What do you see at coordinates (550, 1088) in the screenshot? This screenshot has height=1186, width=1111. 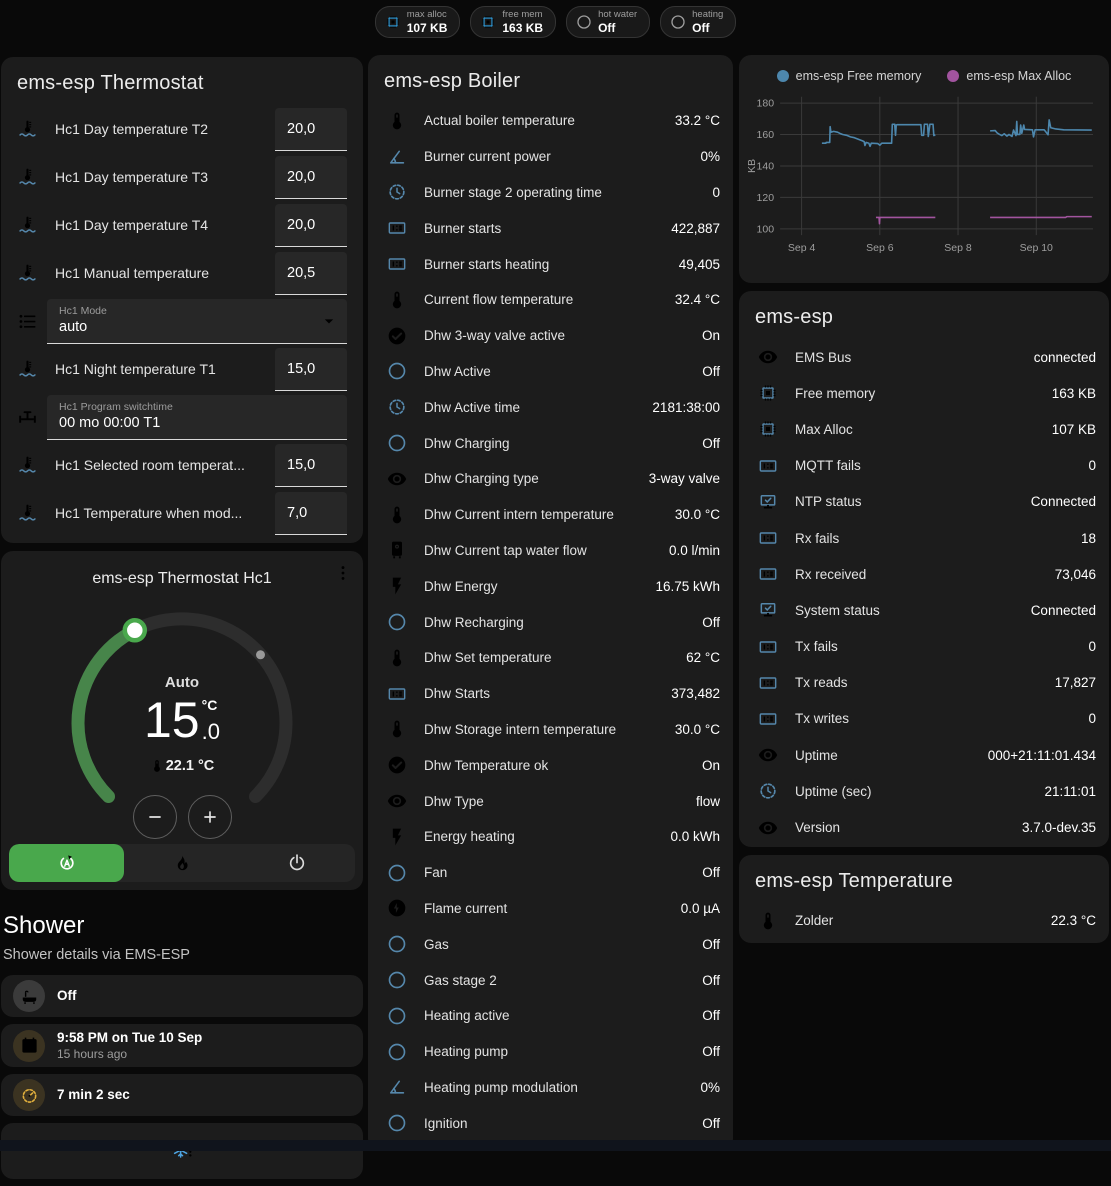 I see `entity-row: Heating pump modulation 0%` at bounding box center [550, 1088].